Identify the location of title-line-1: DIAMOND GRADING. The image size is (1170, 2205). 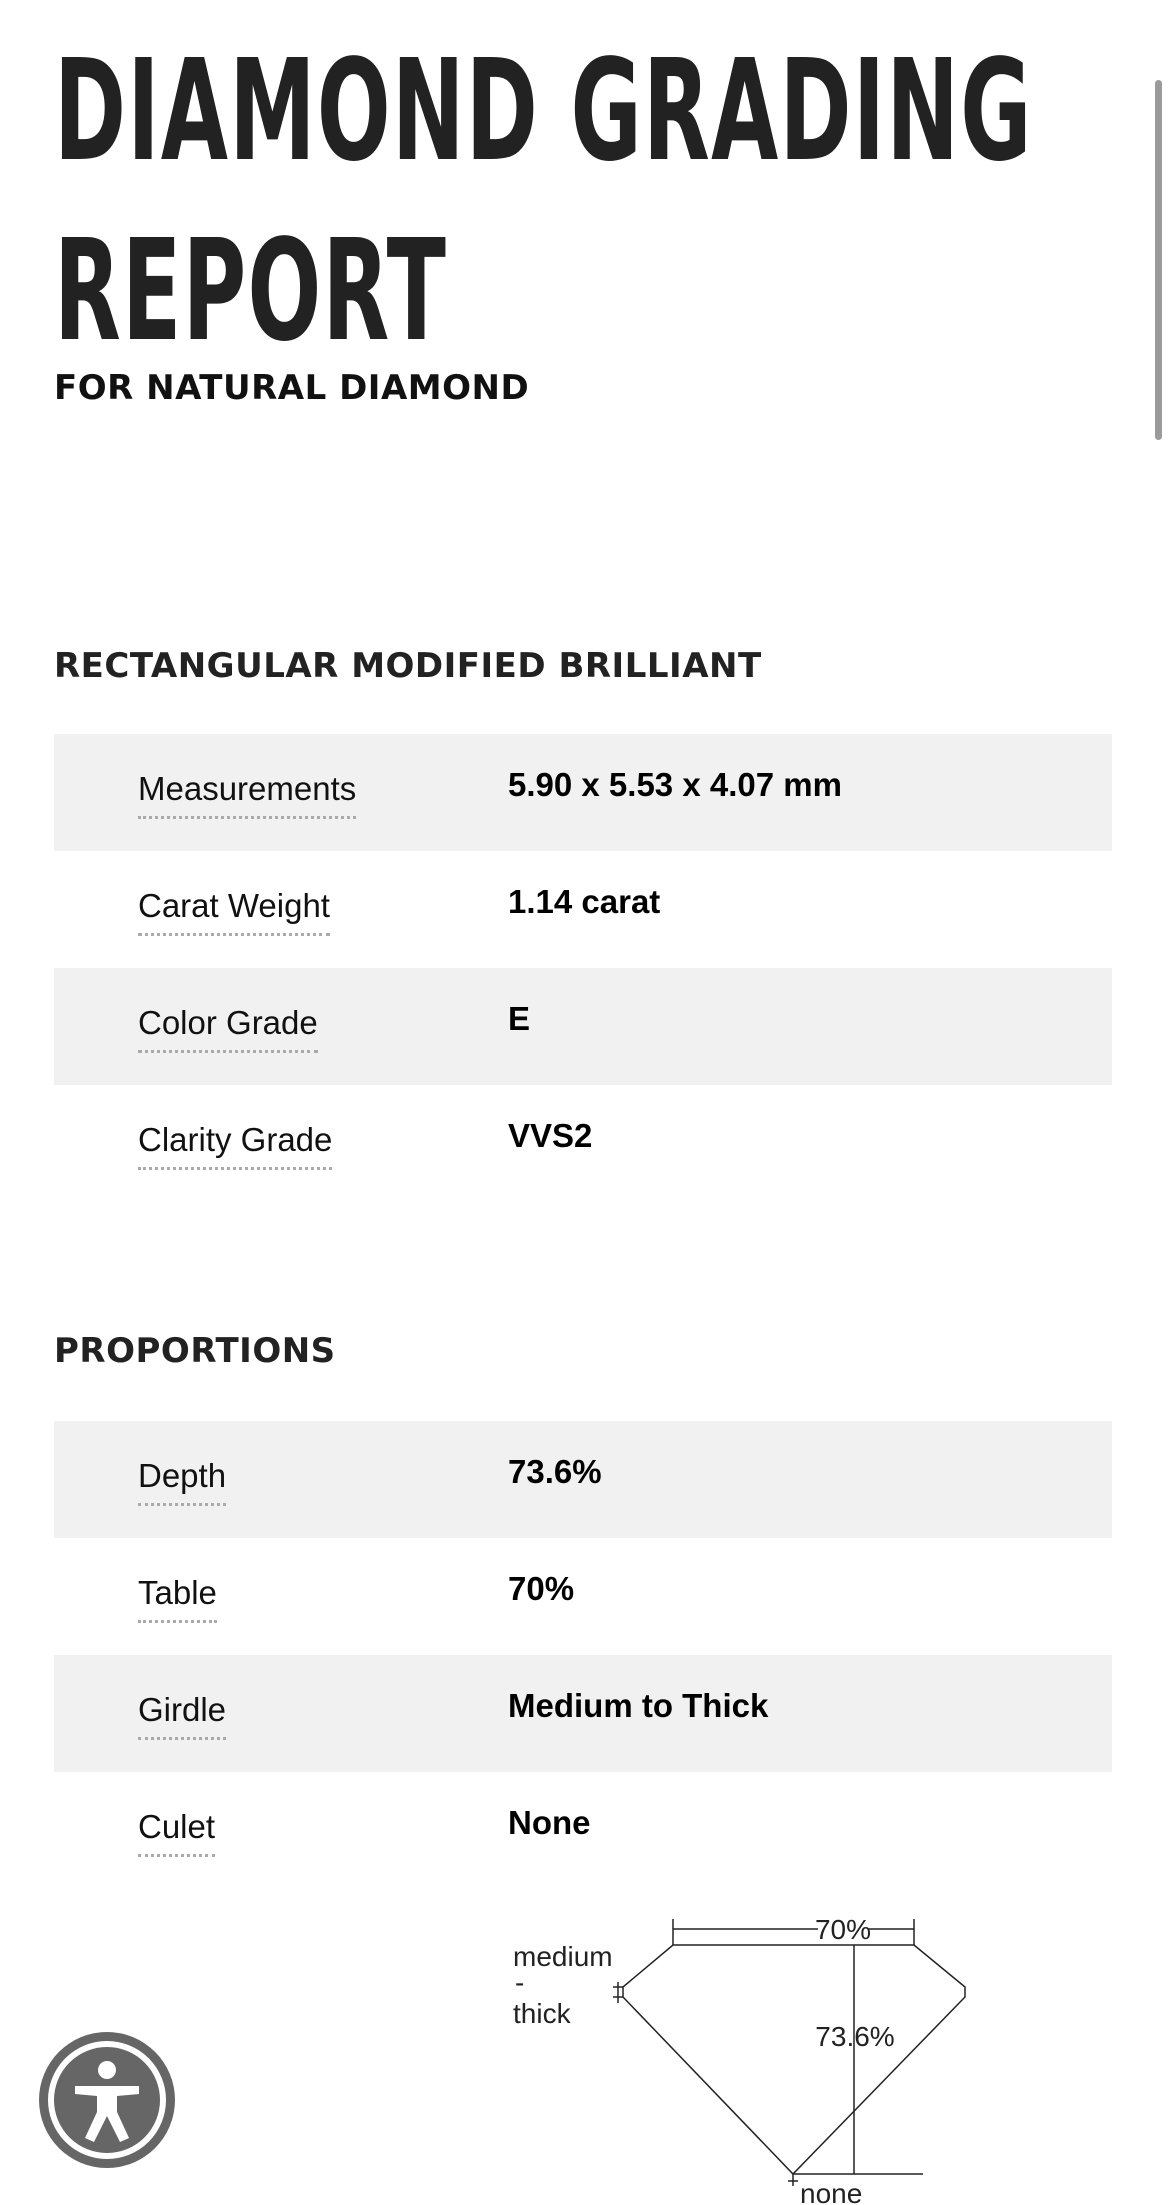
(543, 111).